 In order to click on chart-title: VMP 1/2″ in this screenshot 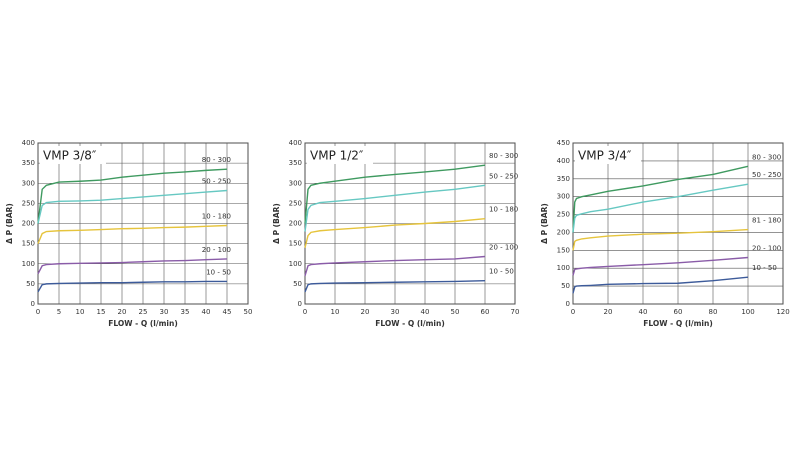, I will do `click(337, 156)`.